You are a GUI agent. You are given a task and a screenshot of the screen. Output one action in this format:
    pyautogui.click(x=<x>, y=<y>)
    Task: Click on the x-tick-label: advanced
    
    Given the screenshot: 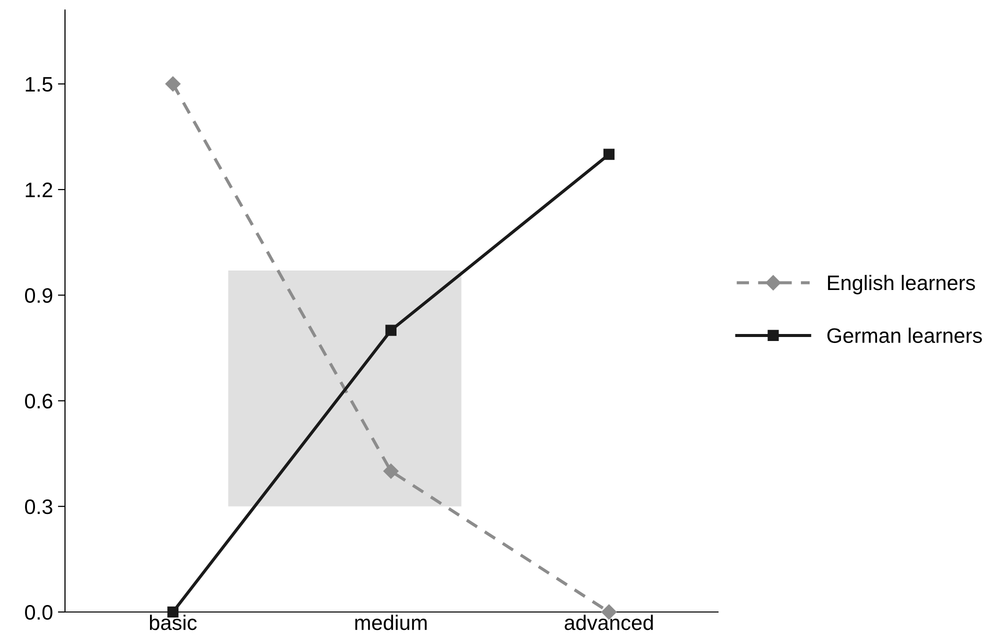 What is the action you would take?
    pyautogui.click(x=608, y=622)
    